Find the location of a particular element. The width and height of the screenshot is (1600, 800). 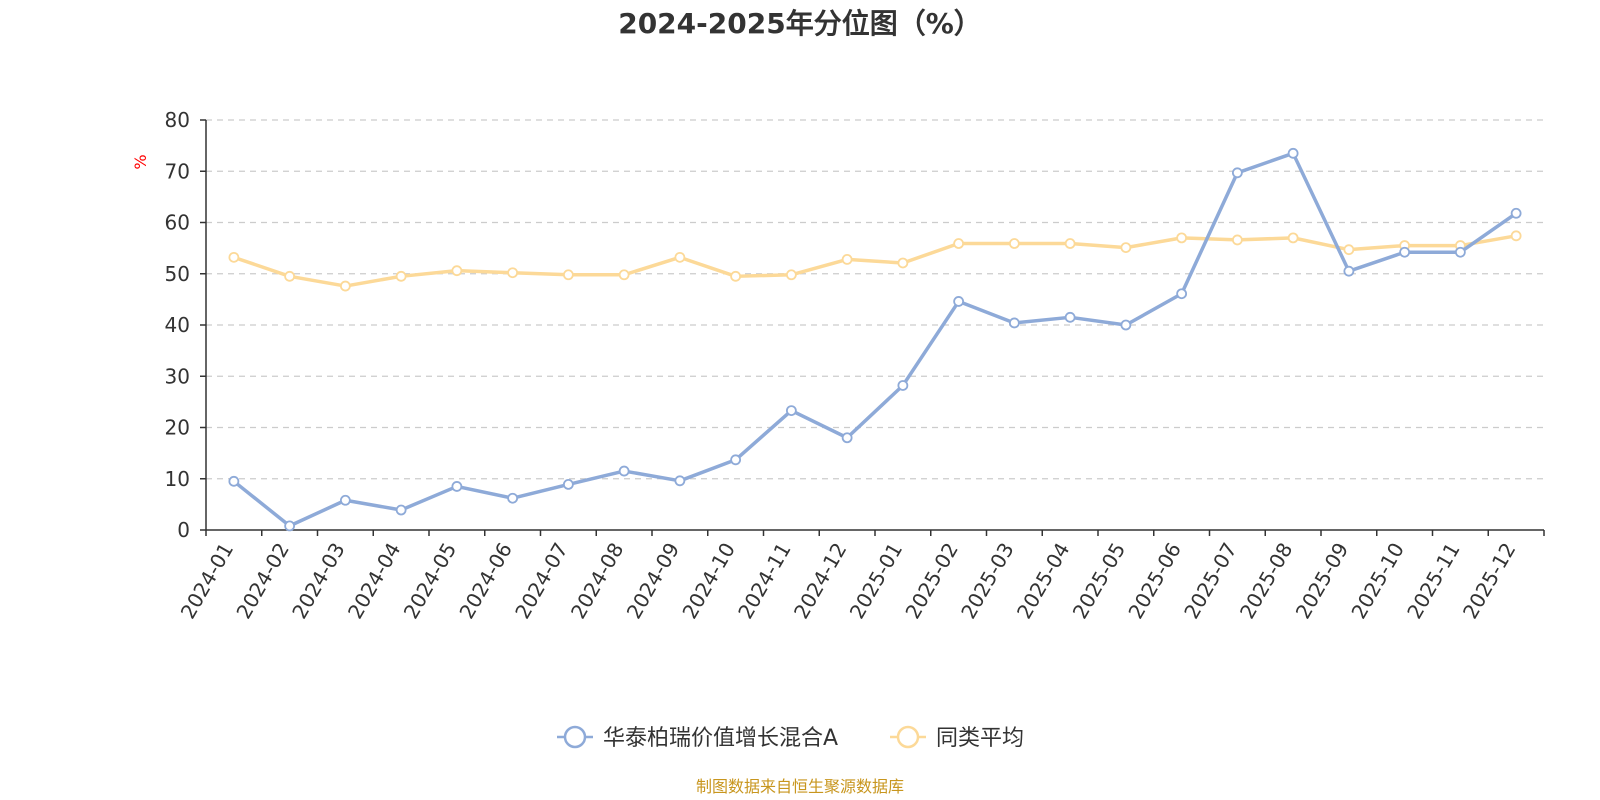

y-tick-label: 10 is located at coordinates (177, 479).